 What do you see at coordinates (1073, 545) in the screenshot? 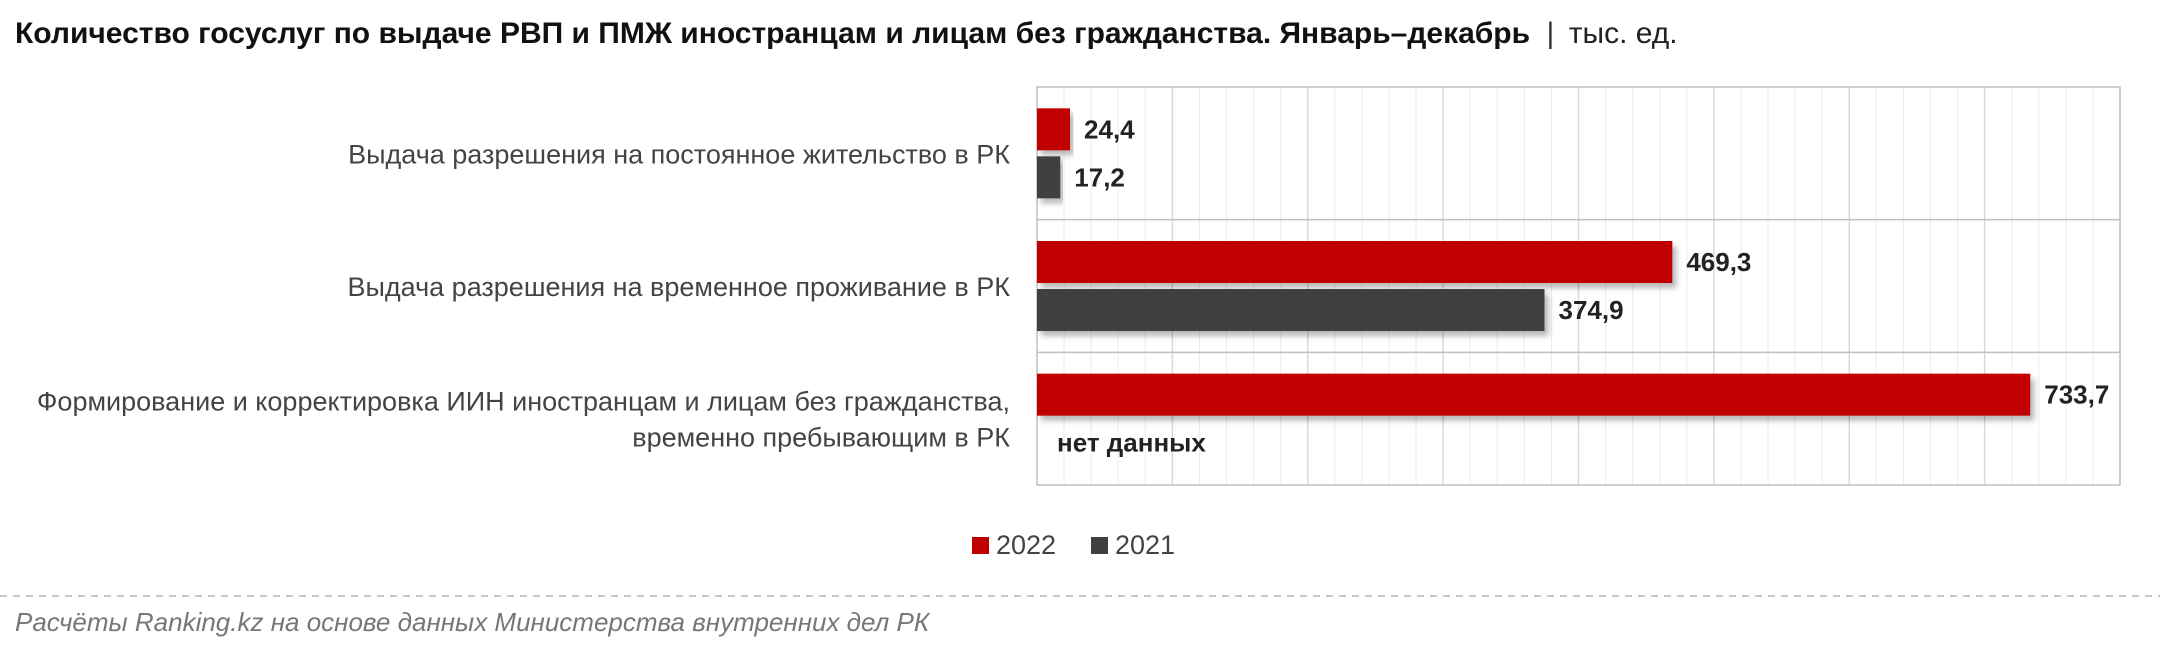
I see `legend: 2022 2021` at bounding box center [1073, 545].